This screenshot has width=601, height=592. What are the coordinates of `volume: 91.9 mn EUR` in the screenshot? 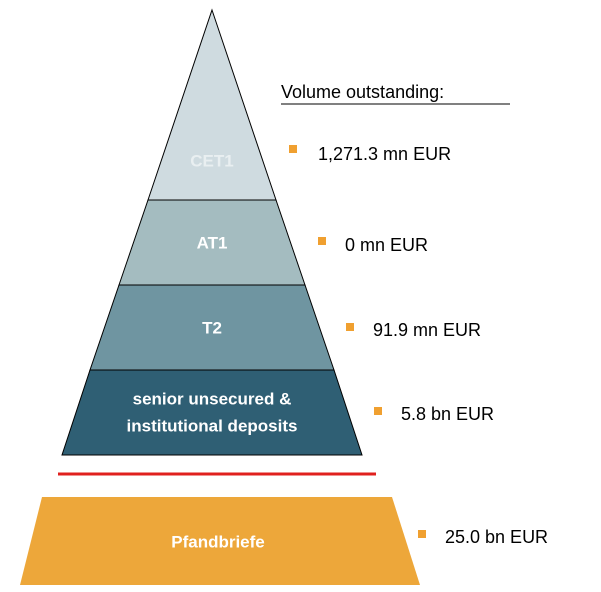 It's located at (427, 330).